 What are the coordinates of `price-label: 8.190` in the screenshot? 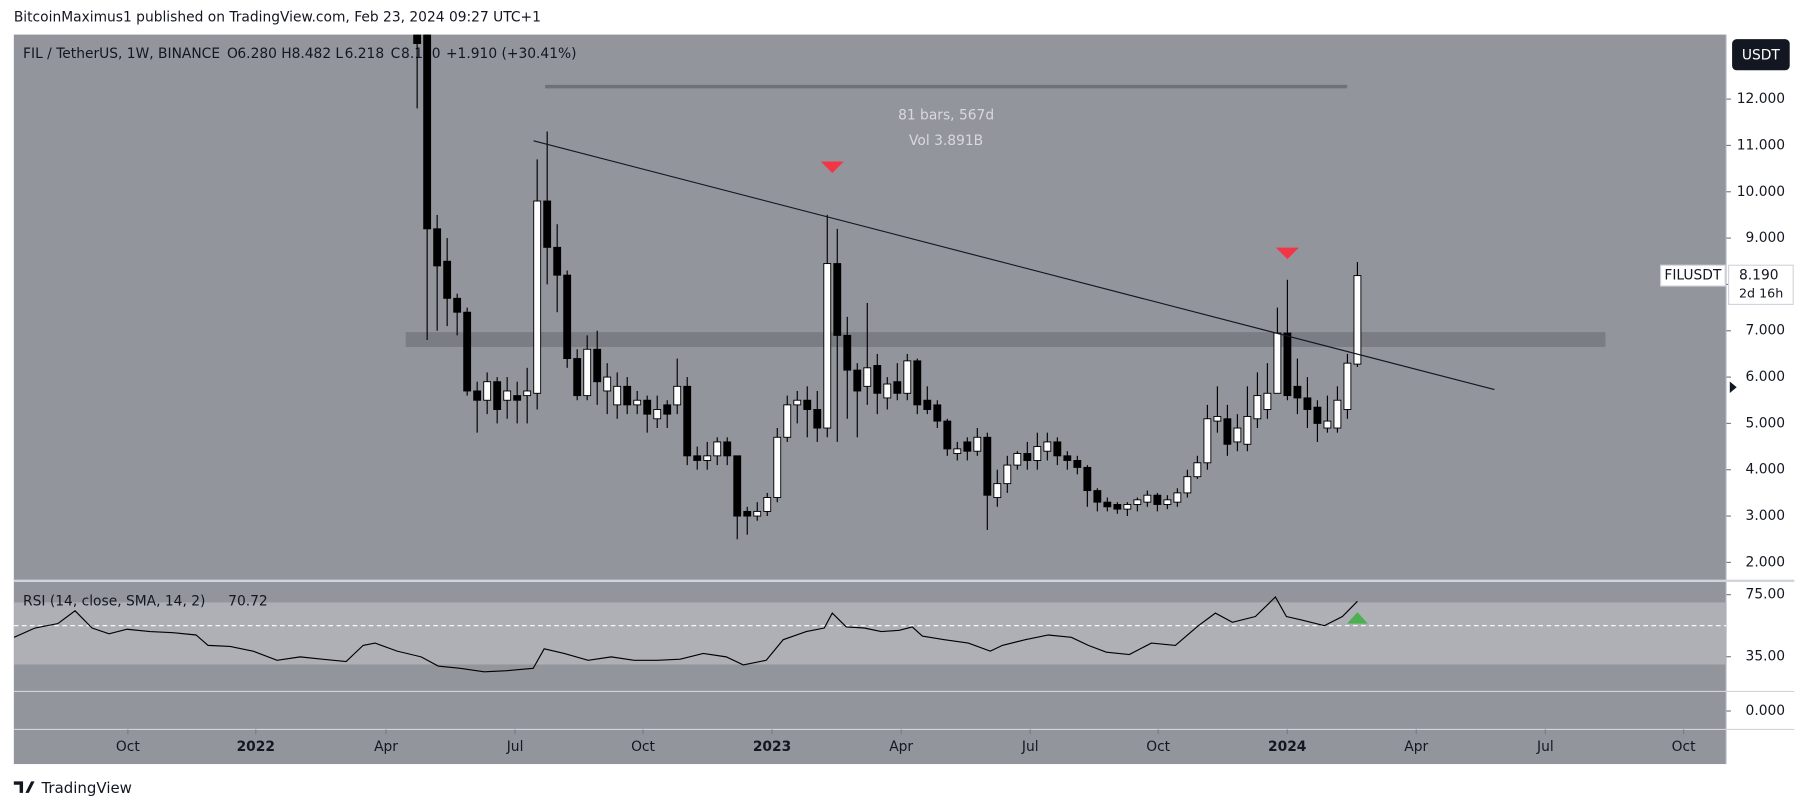 It's located at (1759, 276).